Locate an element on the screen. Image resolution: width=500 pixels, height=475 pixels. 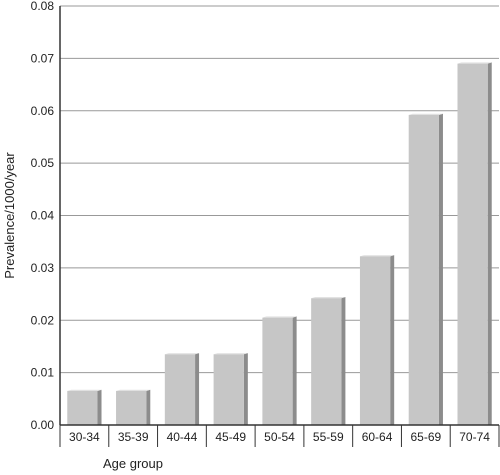
y-tick-labels: 0.00 0.01 0.02 0.03 0.04 0.05 0.06 0.07 0.08 is located at coordinates (43, 216).